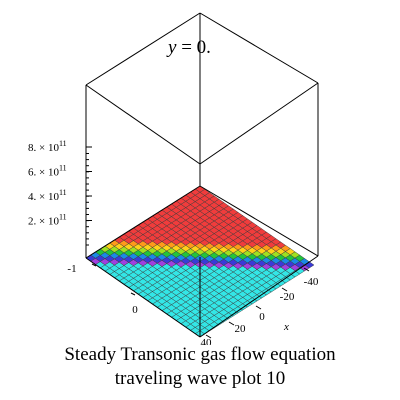 The image size is (400, 400). I want to click on x-tick-label: 20, so click(241, 329).